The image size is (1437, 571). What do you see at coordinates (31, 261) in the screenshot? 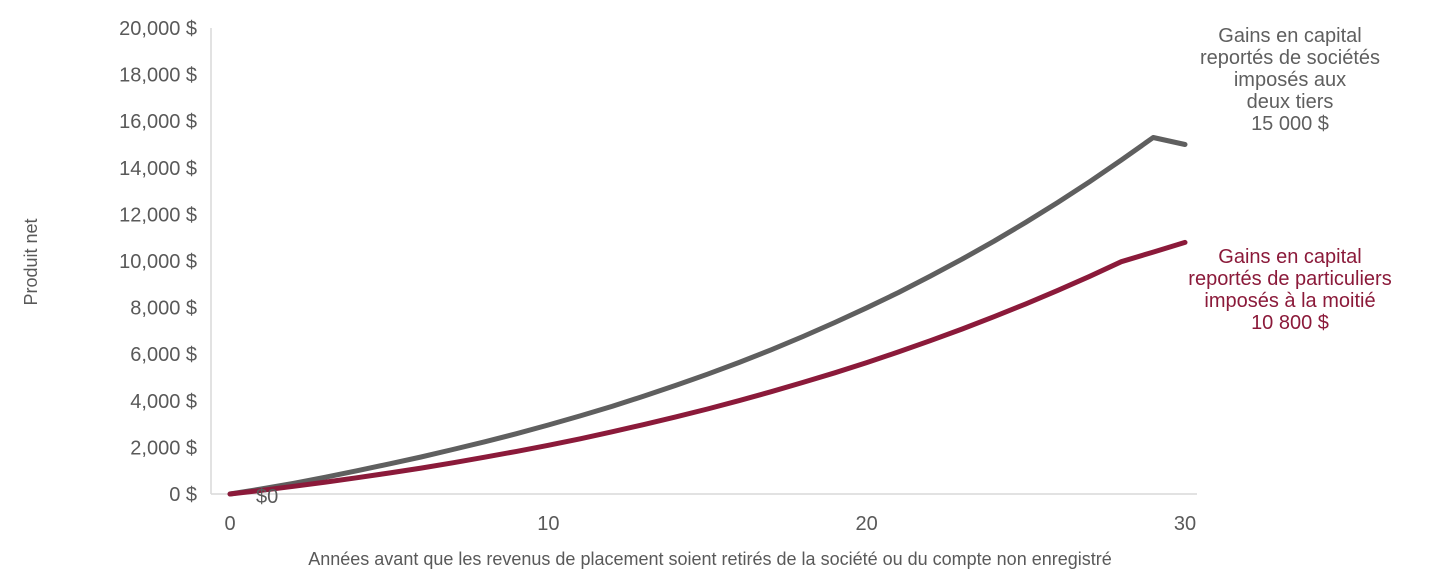
I see `y-axis-title: Produit net` at bounding box center [31, 261].